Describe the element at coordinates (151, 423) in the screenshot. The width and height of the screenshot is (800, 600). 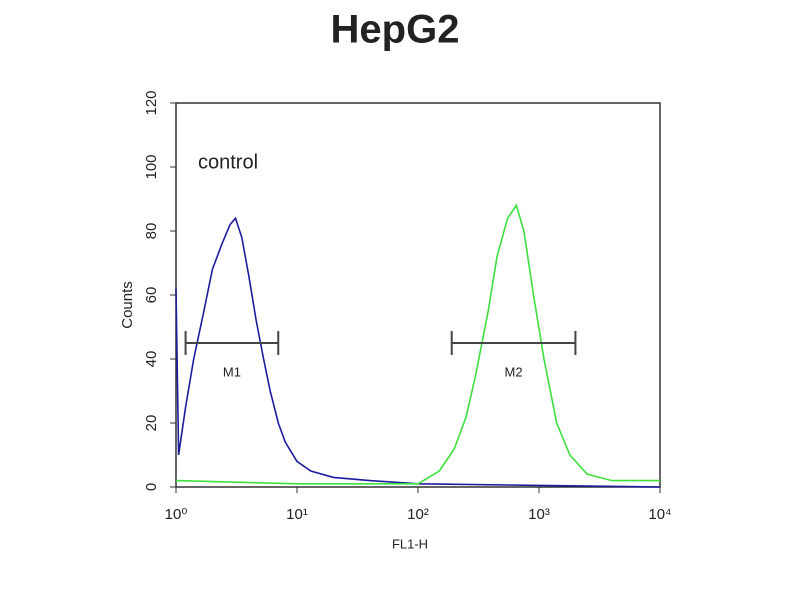
I see `y-tick-label: 20` at that location.